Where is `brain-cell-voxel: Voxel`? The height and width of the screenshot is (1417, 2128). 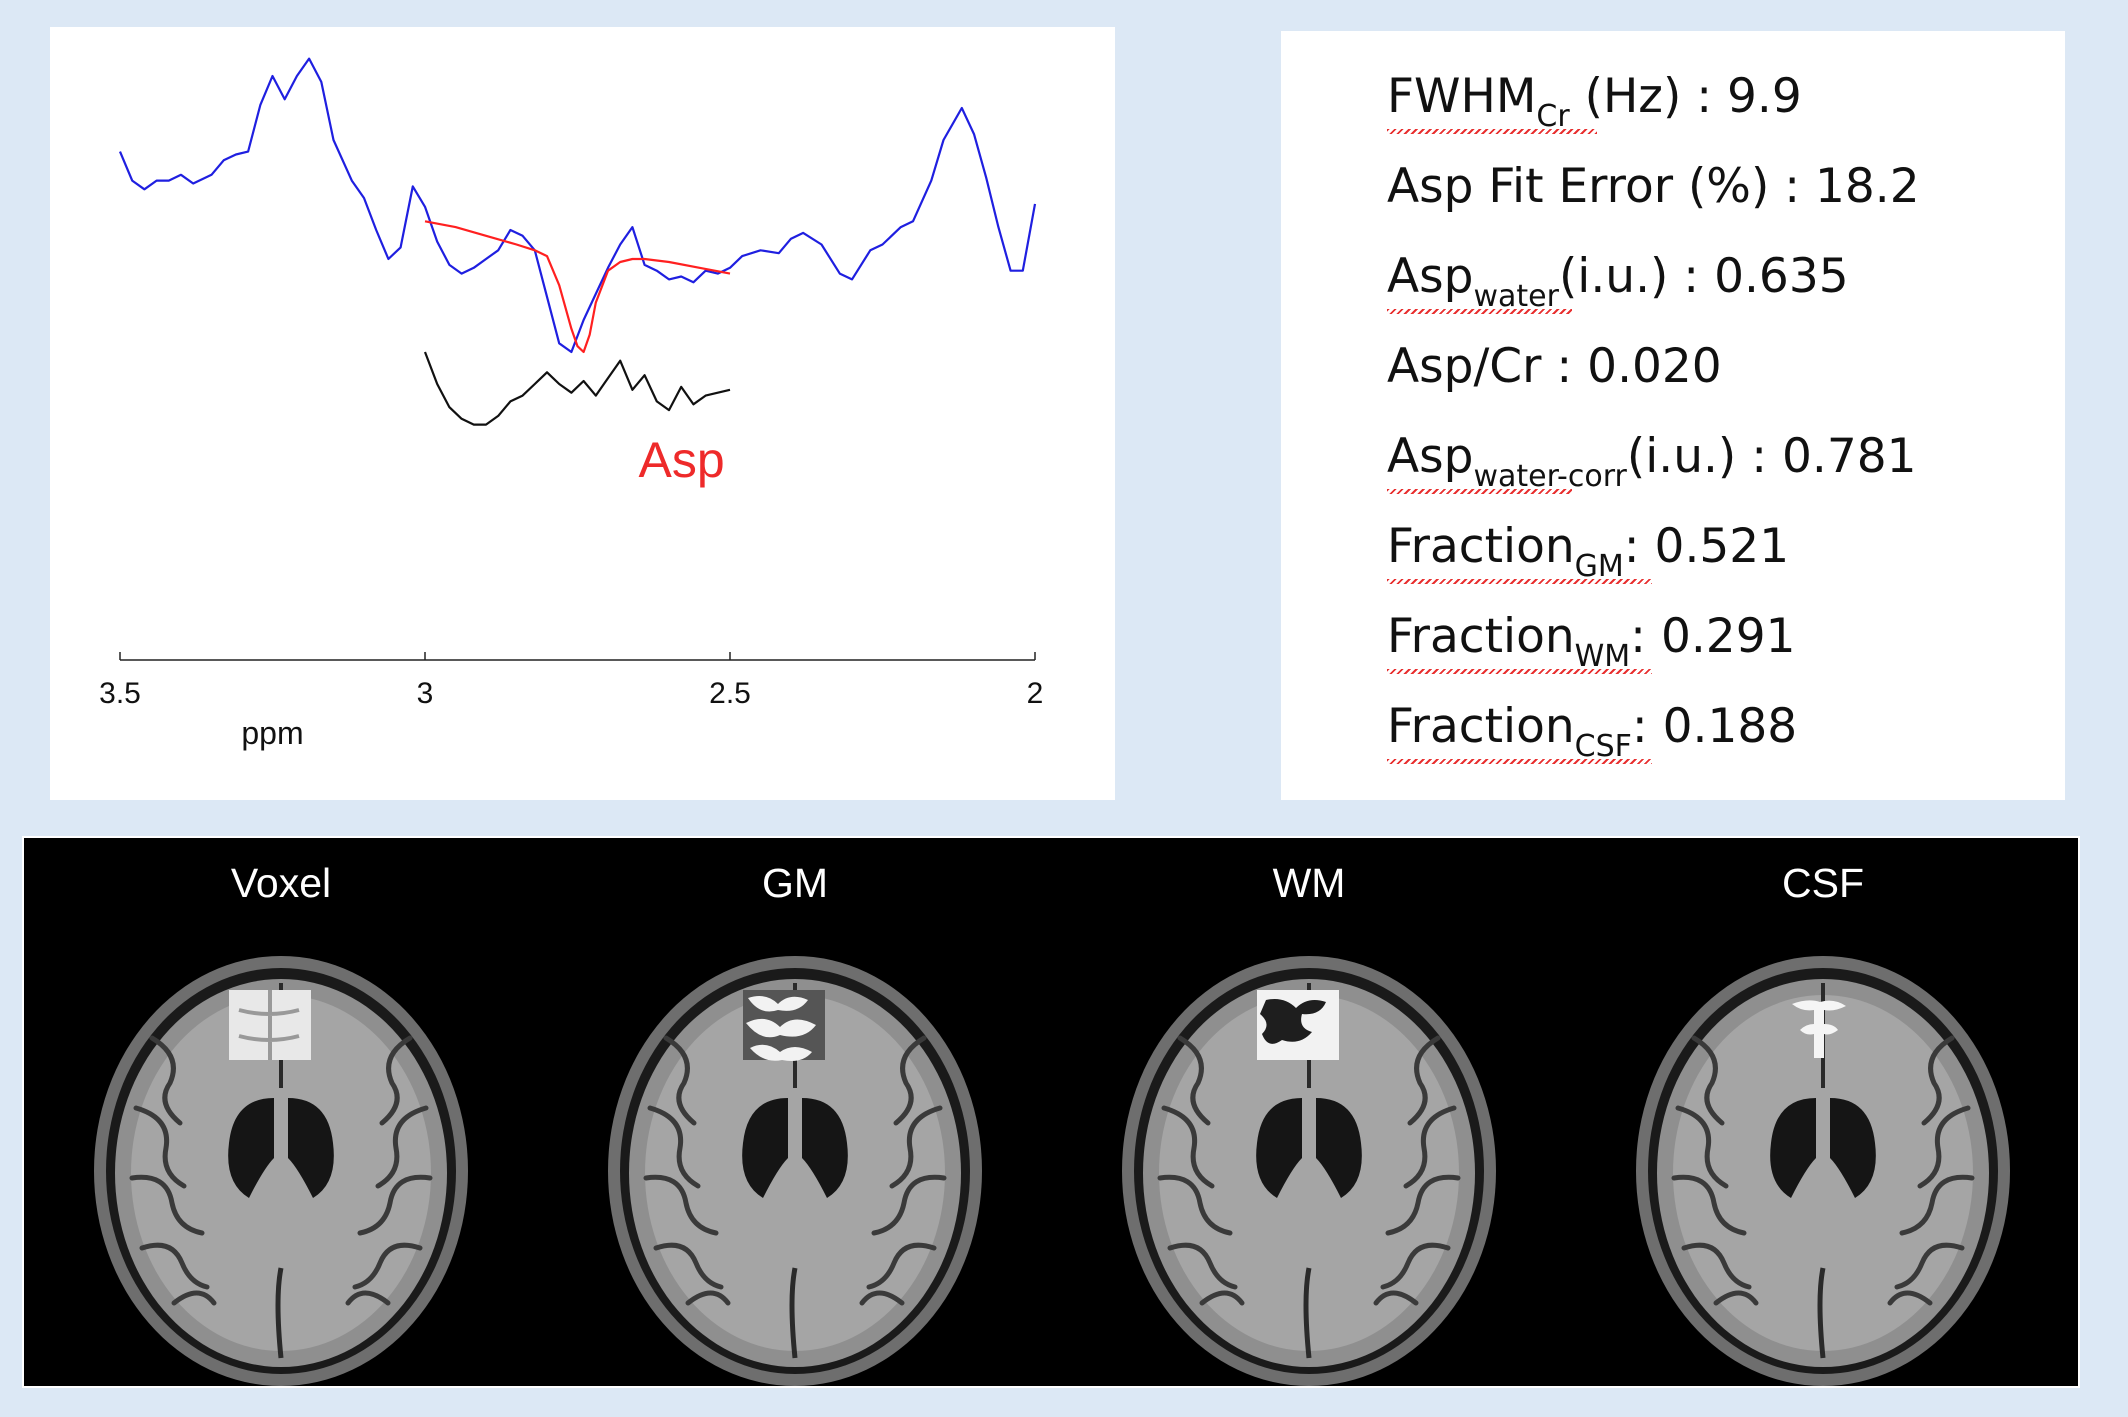 brain-cell-voxel: Voxel is located at coordinates (281, 1114).